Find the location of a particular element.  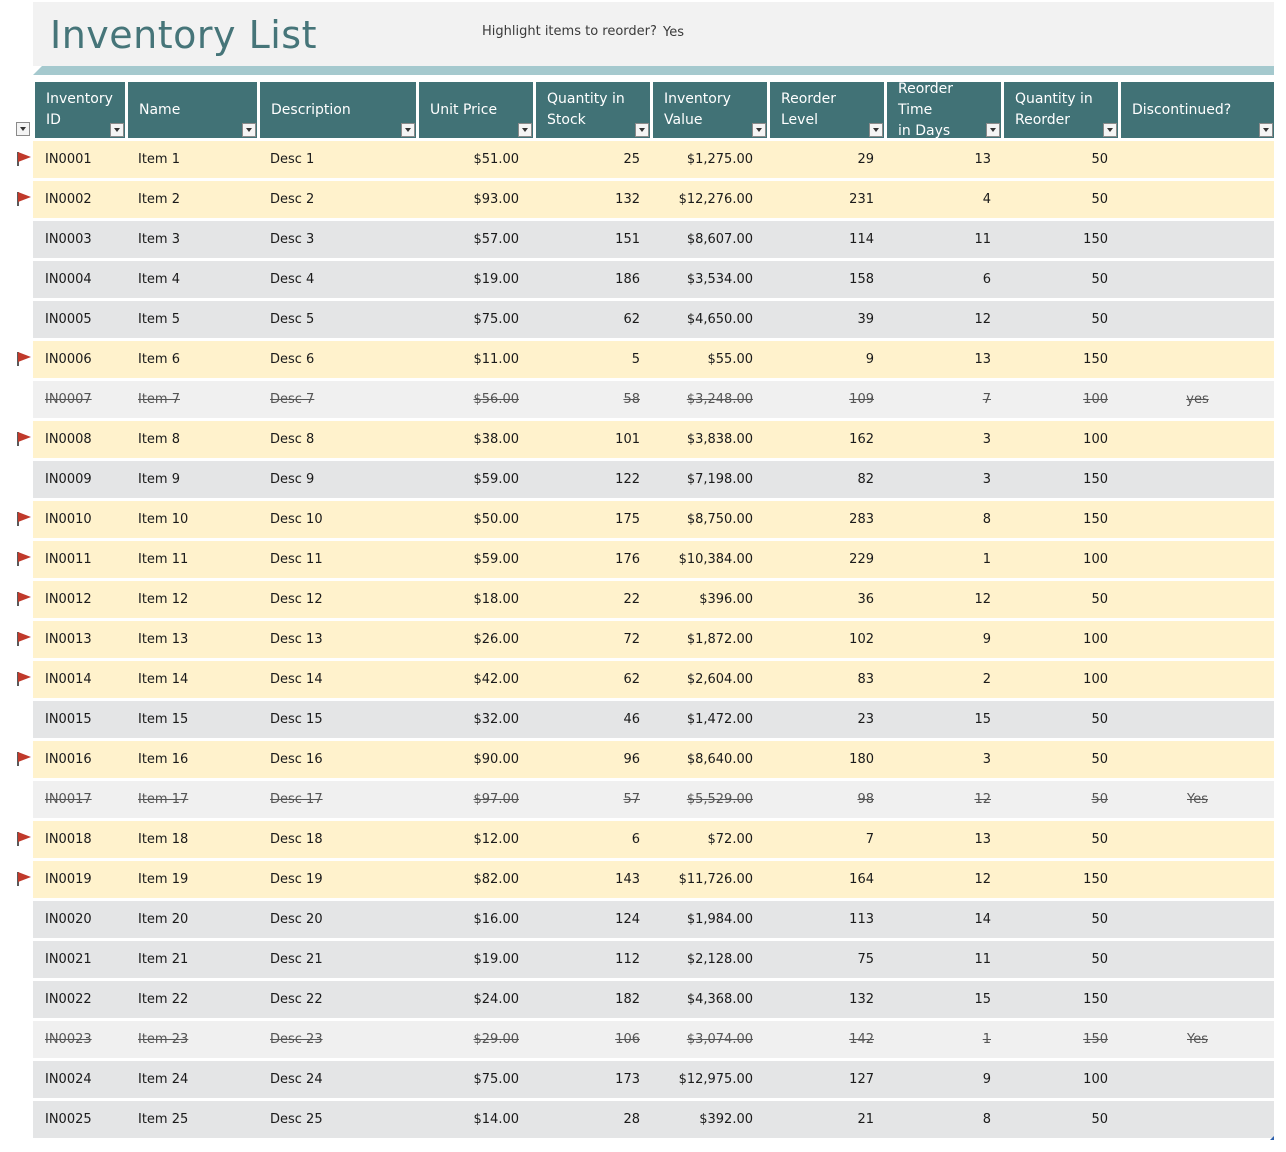

cell-description: Desc 12 is located at coordinates (296, 599).